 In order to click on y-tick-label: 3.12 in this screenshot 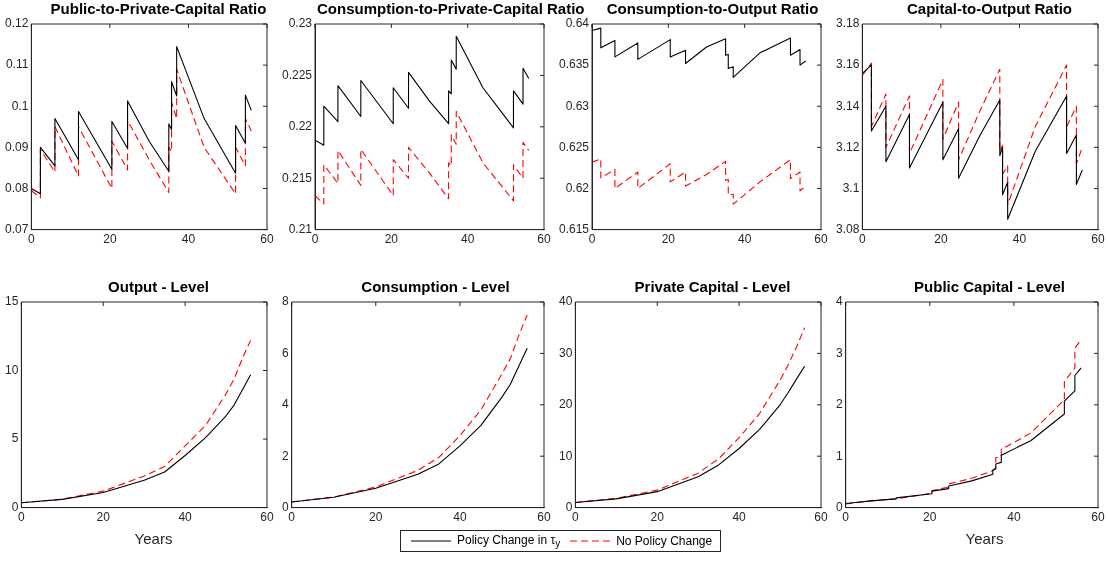, I will do `click(848, 146)`.